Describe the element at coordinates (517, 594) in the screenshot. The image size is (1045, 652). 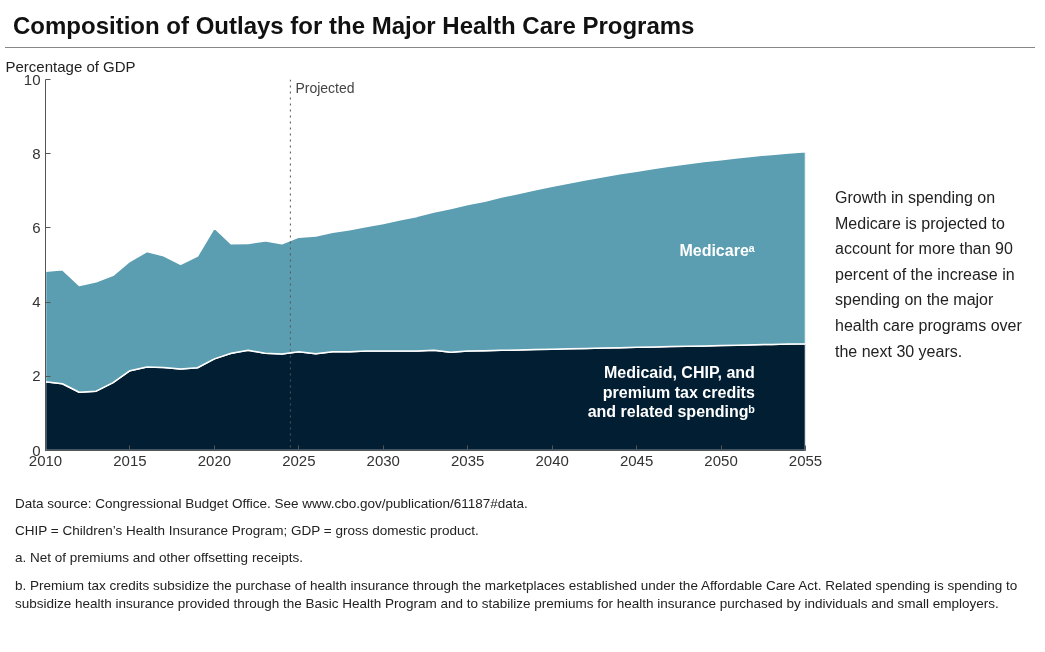
I see `text: b. Premium tax credits subsidize the purchase of health insurance through the marketplaces established under the Affordable Care Act. Related spending is spending to subsidize health insurance provided through the Basic Health Program and to stabilize premiums for health insurance purchased by individuals and small employers.` at that location.